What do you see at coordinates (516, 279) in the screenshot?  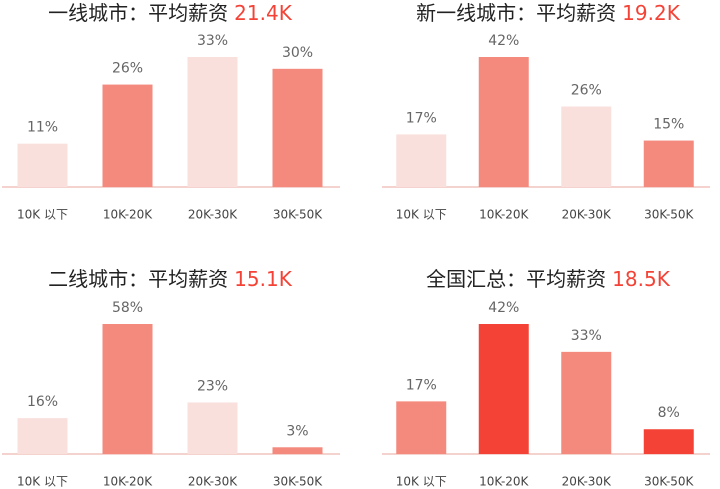 I see `title-text: 全国汇总：平均薪资` at bounding box center [516, 279].